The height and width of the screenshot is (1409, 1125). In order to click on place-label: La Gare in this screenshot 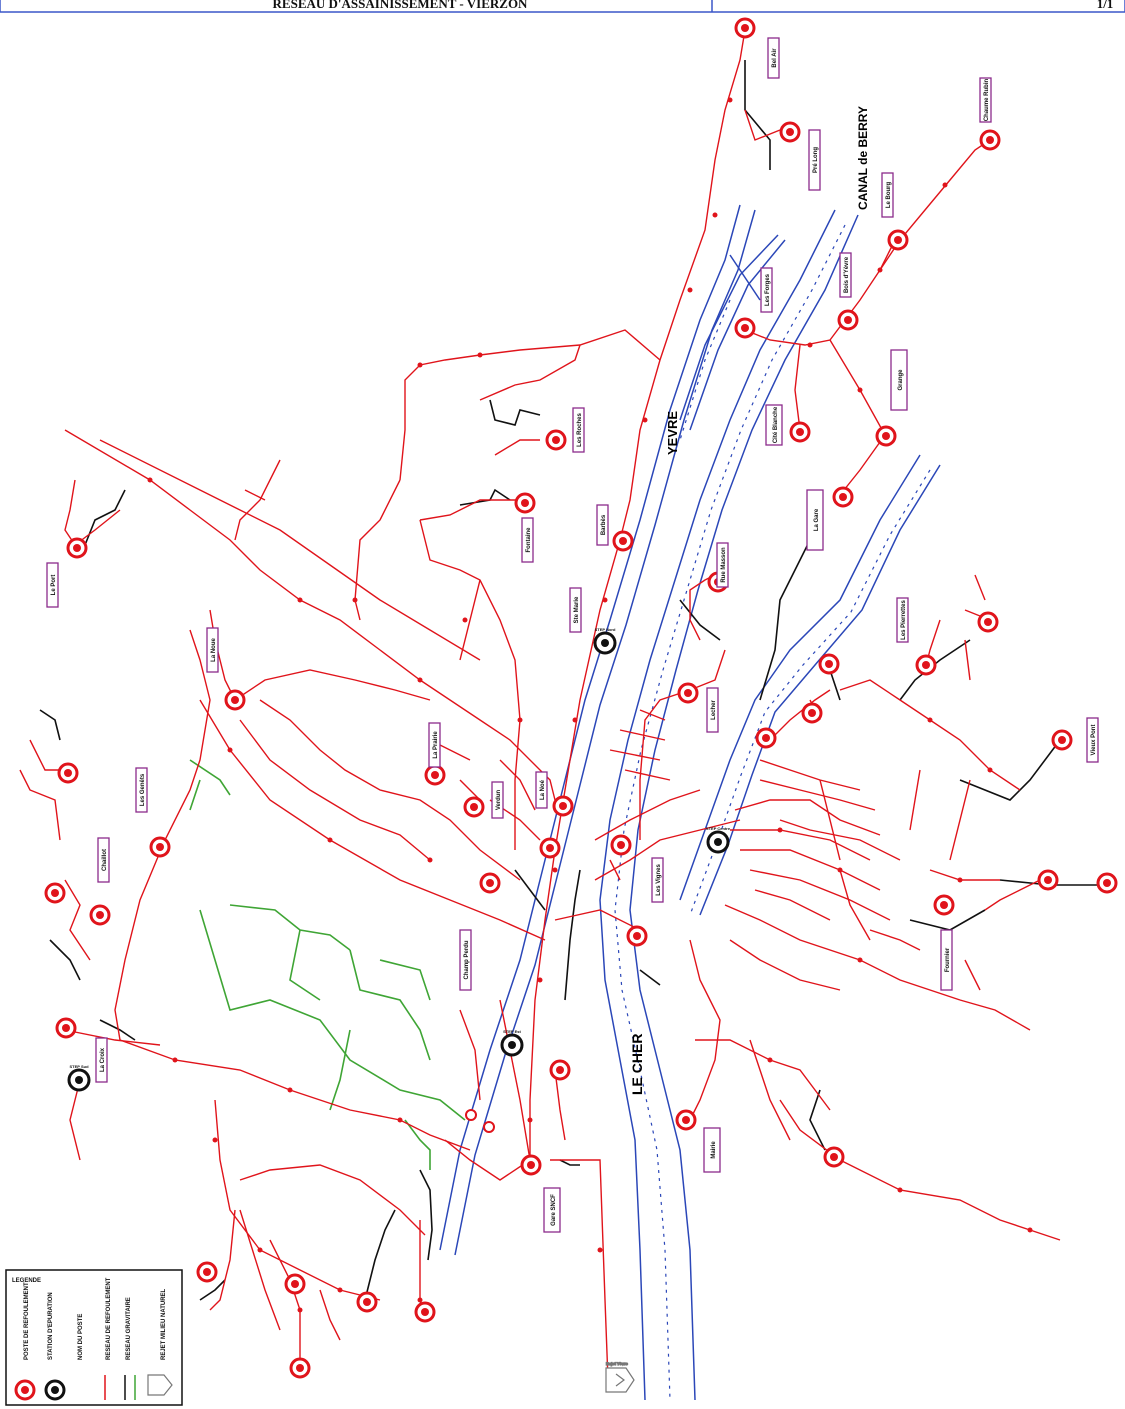, I will do `click(817, 519)`.